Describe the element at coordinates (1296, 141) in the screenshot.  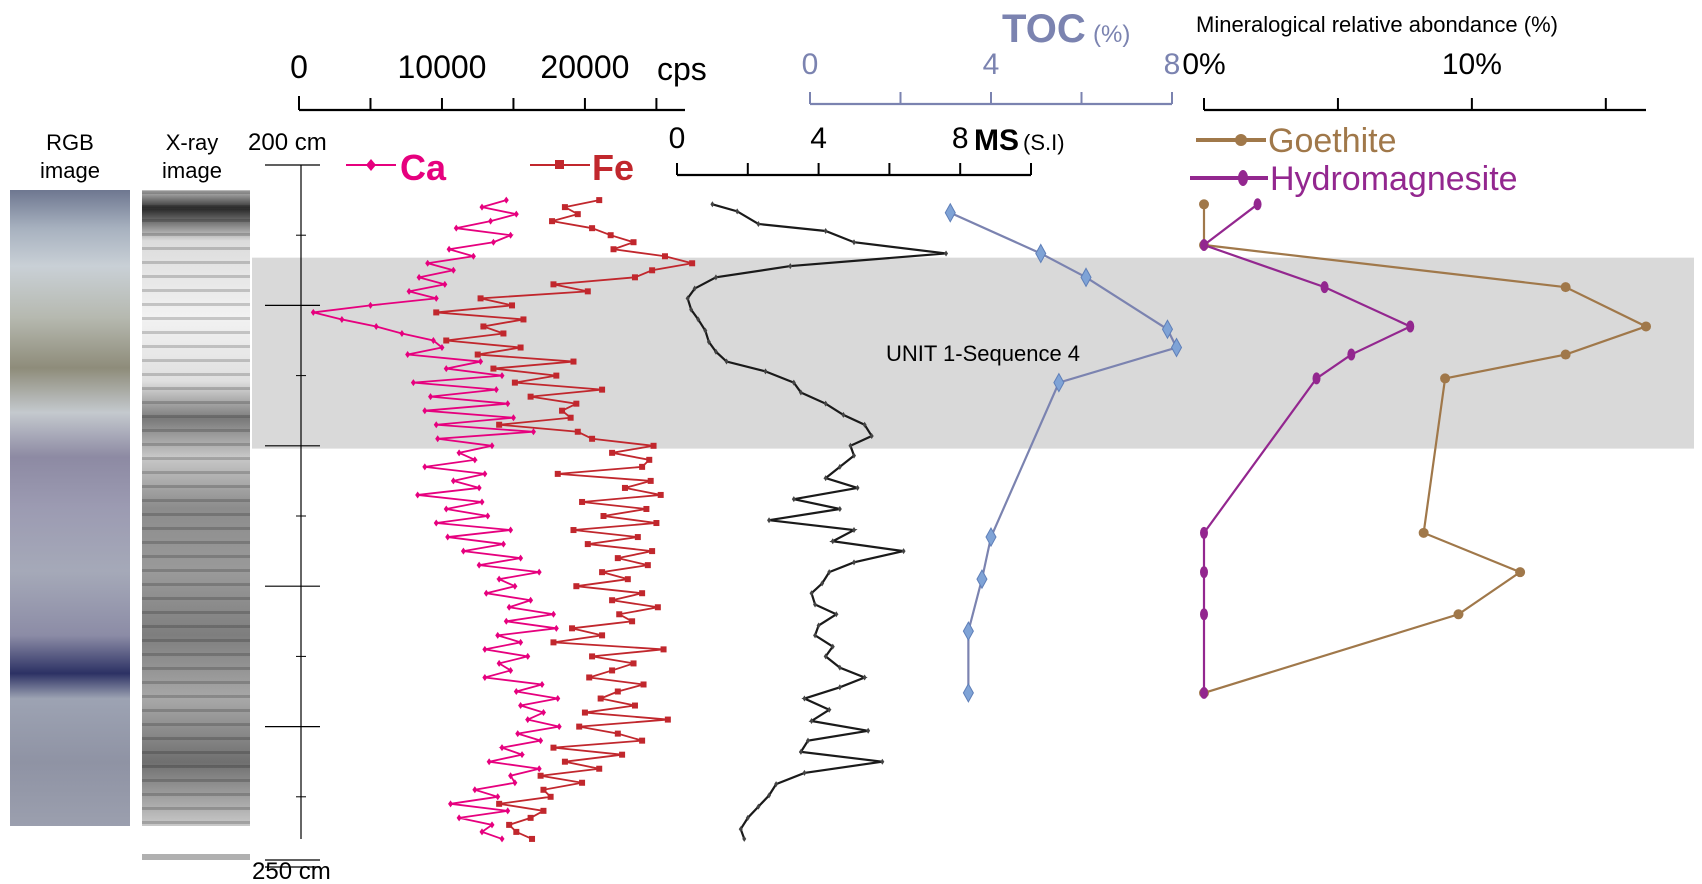
I see `legend-goethite: Goethite` at that location.